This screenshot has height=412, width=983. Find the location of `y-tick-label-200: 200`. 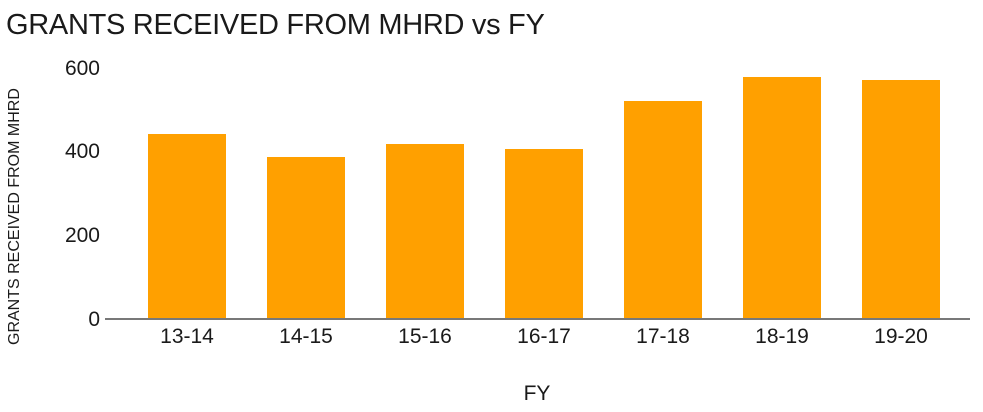

y-tick-label-200: 200 is located at coordinates (82, 235).